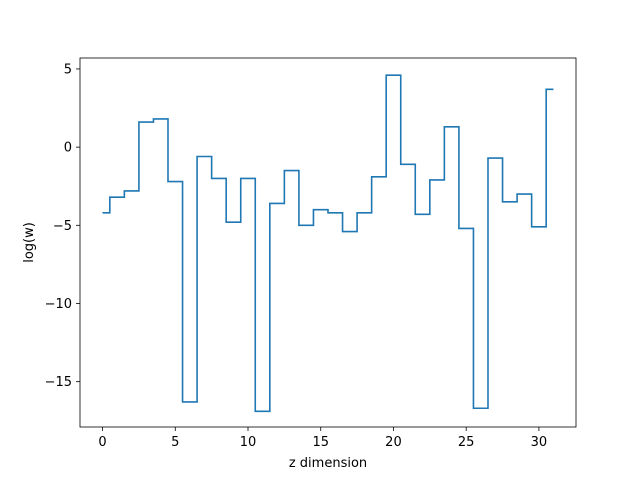  Describe the element at coordinates (320, 442) in the screenshot. I see `x-tick-label: 15` at that location.